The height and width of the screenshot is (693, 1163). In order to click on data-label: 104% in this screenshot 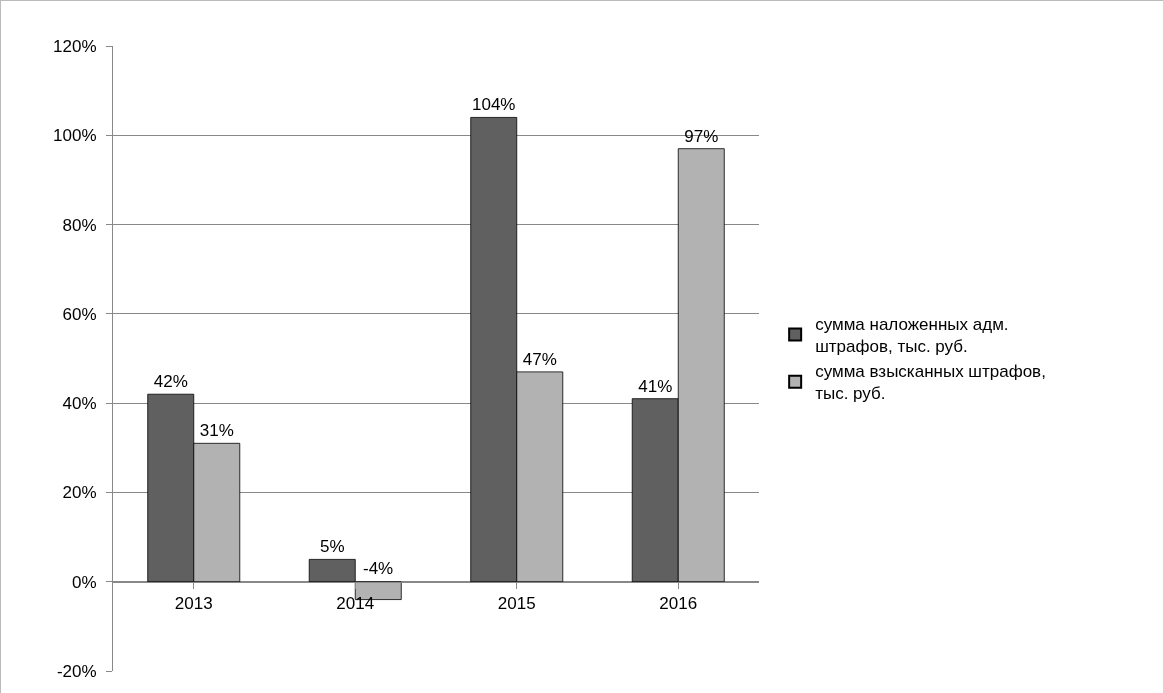, I will do `click(493, 105)`.